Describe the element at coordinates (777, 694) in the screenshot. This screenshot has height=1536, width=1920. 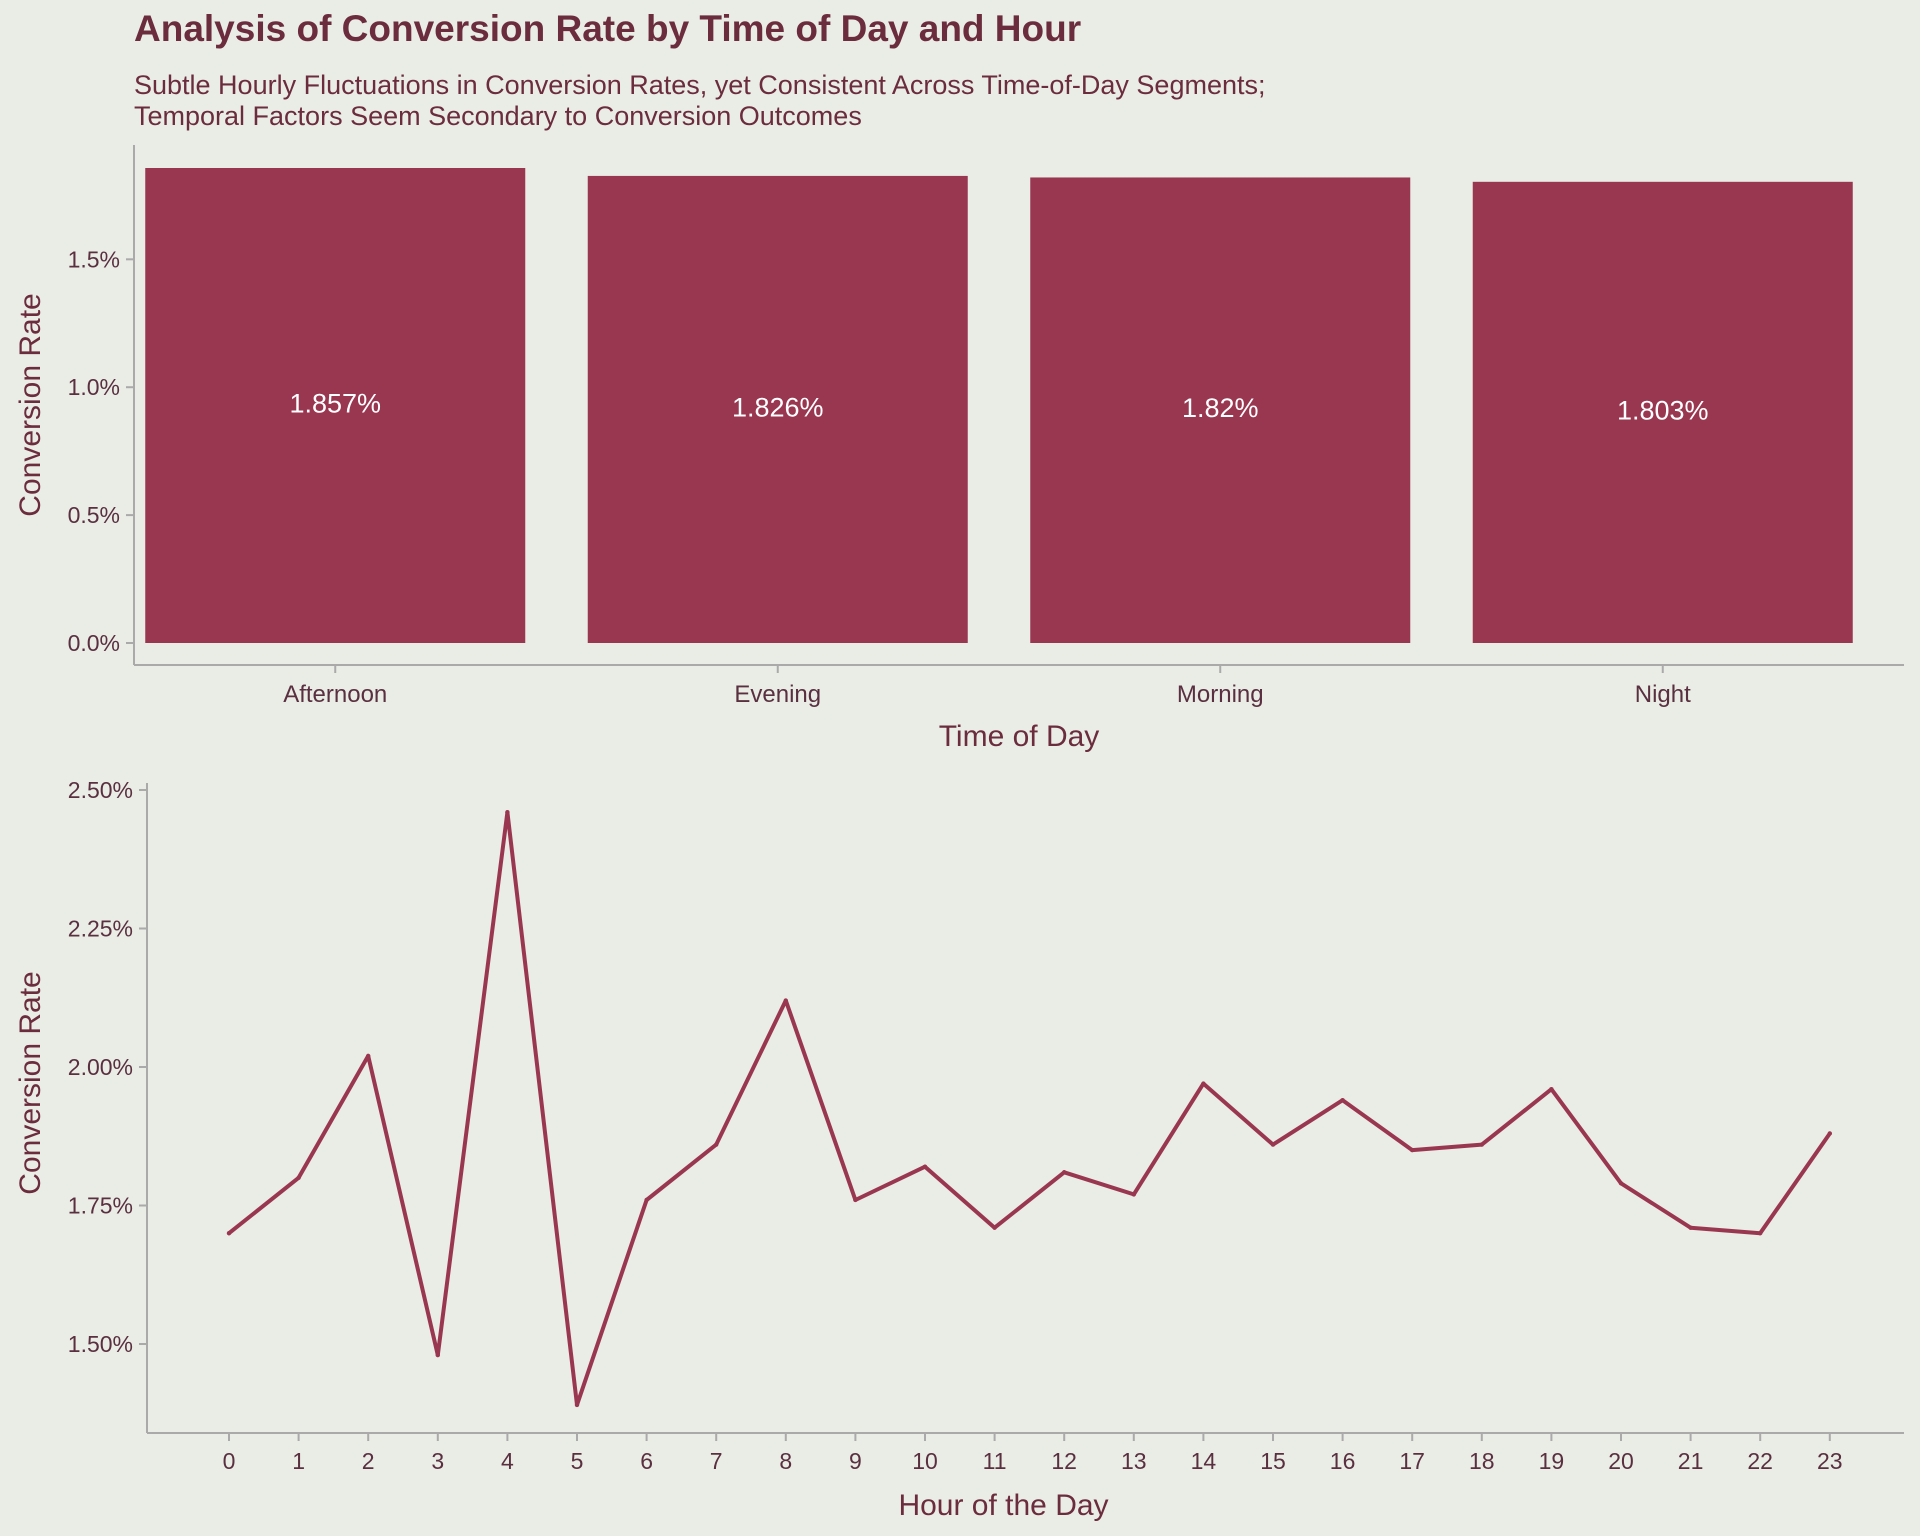
I see `bar-x-tick-label: Evening` at that location.